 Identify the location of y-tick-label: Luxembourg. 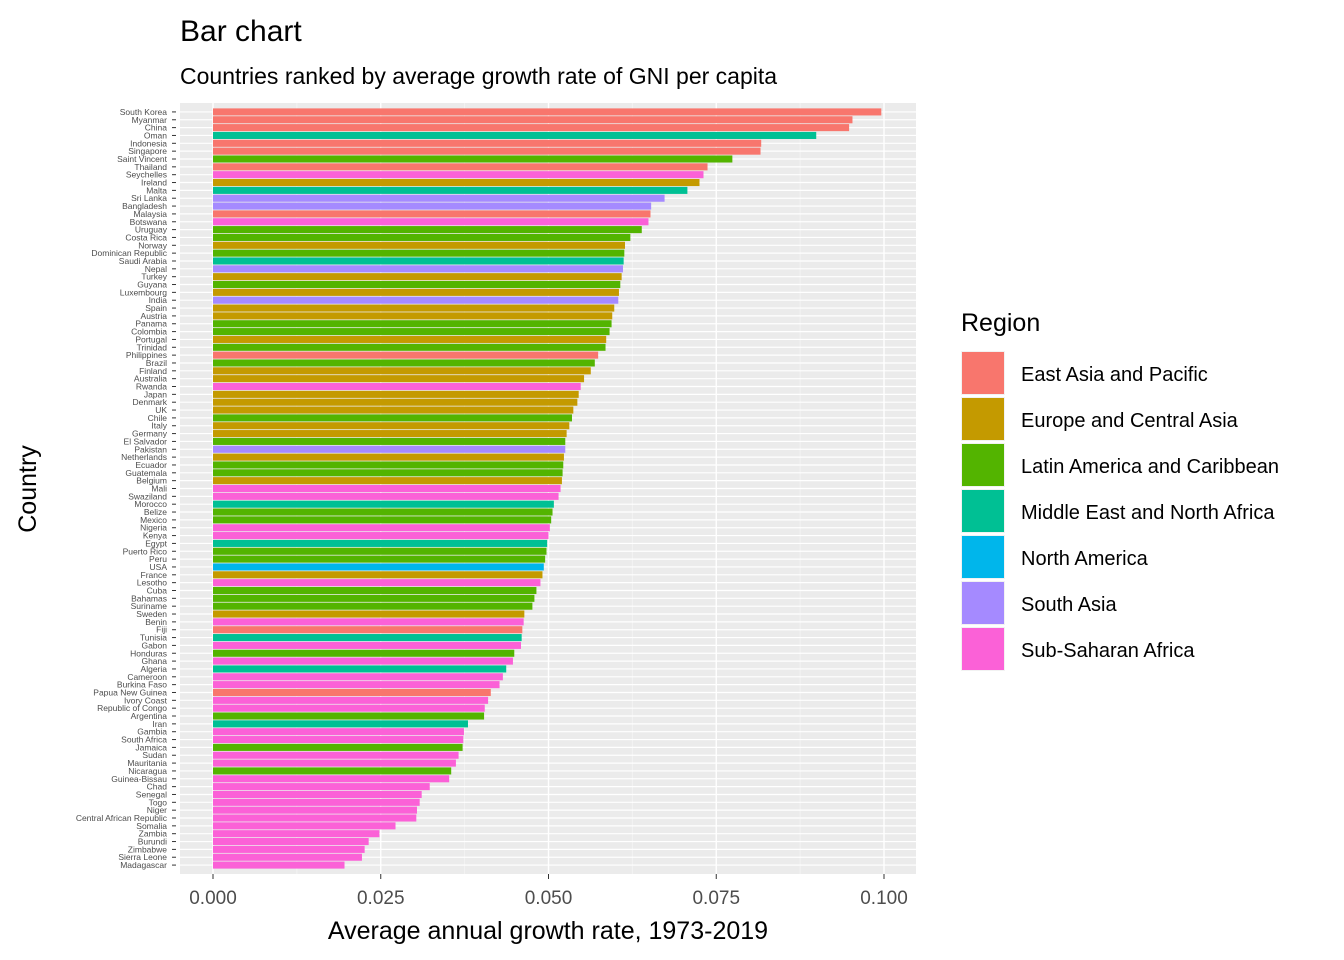
(144, 292).